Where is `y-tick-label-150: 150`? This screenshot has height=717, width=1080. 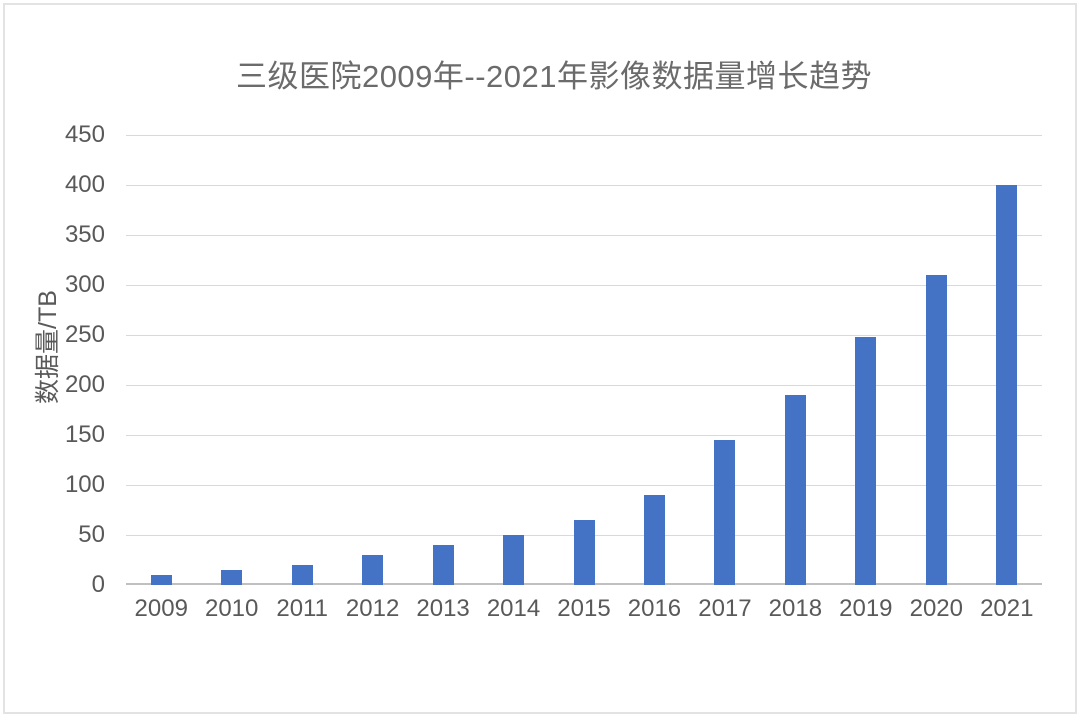 y-tick-label-150: 150 is located at coordinates (84, 434).